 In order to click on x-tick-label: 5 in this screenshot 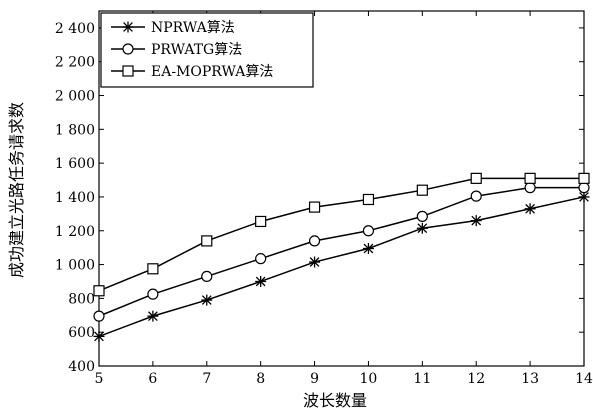, I will do `click(99, 379)`.